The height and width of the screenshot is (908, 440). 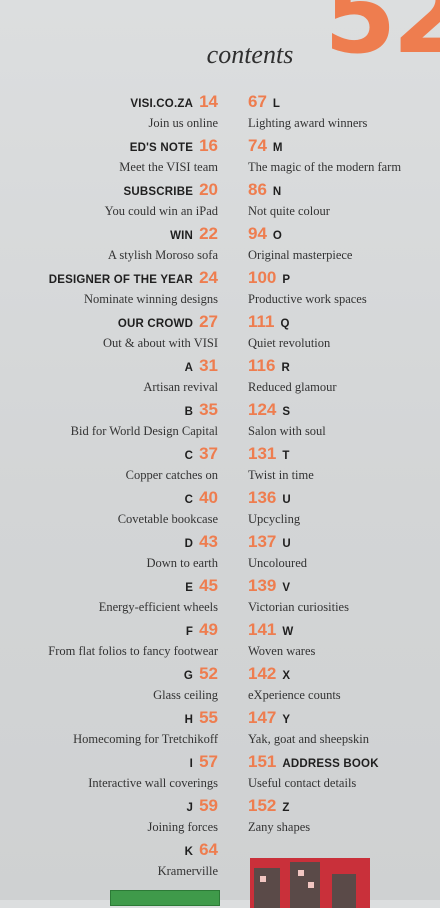 I want to click on entry-label: ADDRESS BOOK, so click(x=330, y=764).